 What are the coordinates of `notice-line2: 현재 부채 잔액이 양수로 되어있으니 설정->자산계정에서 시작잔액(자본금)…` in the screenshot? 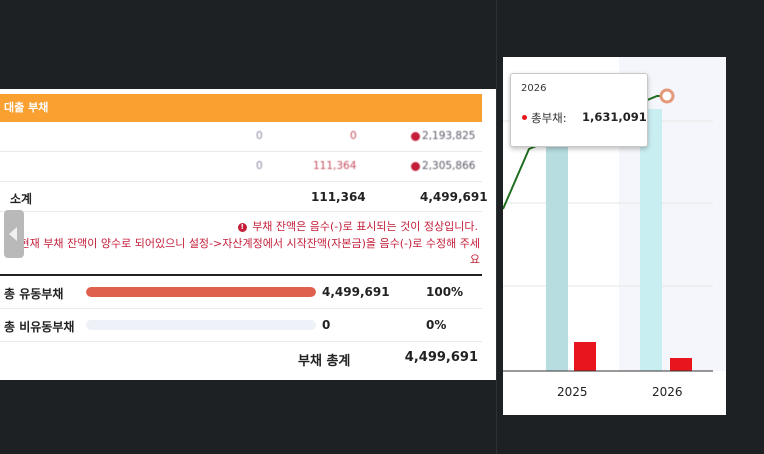 It's located at (249, 251).